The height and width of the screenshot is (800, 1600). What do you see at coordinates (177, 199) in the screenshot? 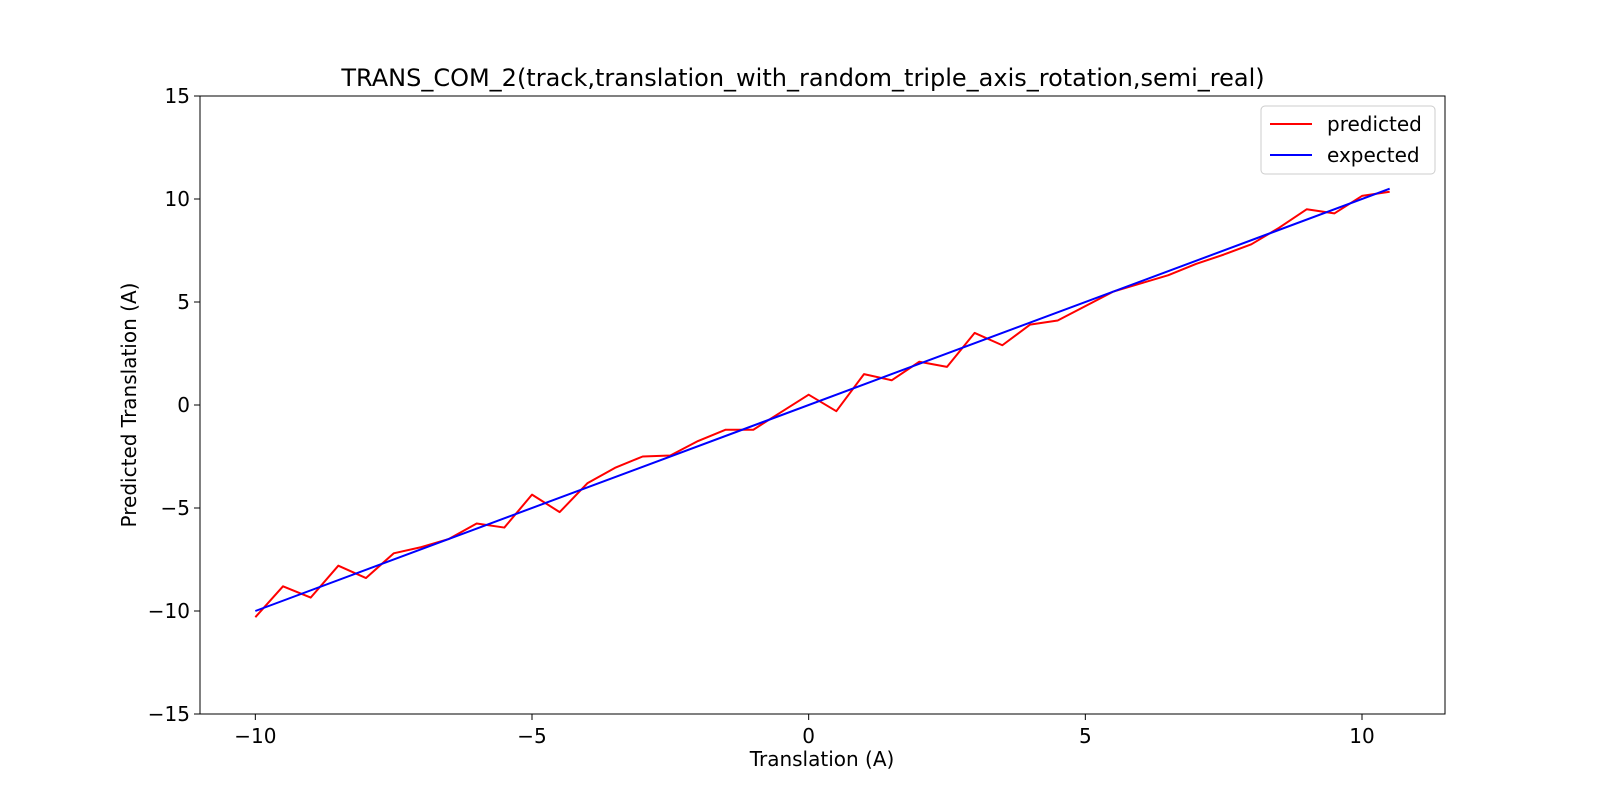
I see `y-tick-label: 10` at bounding box center [177, 199].